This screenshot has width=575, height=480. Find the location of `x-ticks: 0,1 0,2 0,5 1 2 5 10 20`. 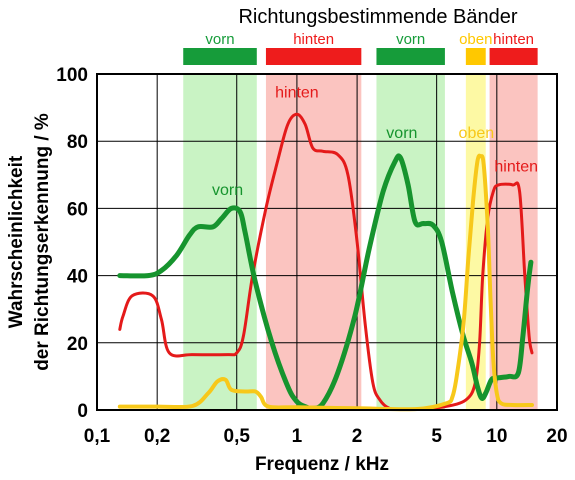

x-ticks: 0,1 0,2 0,5 1 2 5 10 20 is located at coordinates (326, 436).